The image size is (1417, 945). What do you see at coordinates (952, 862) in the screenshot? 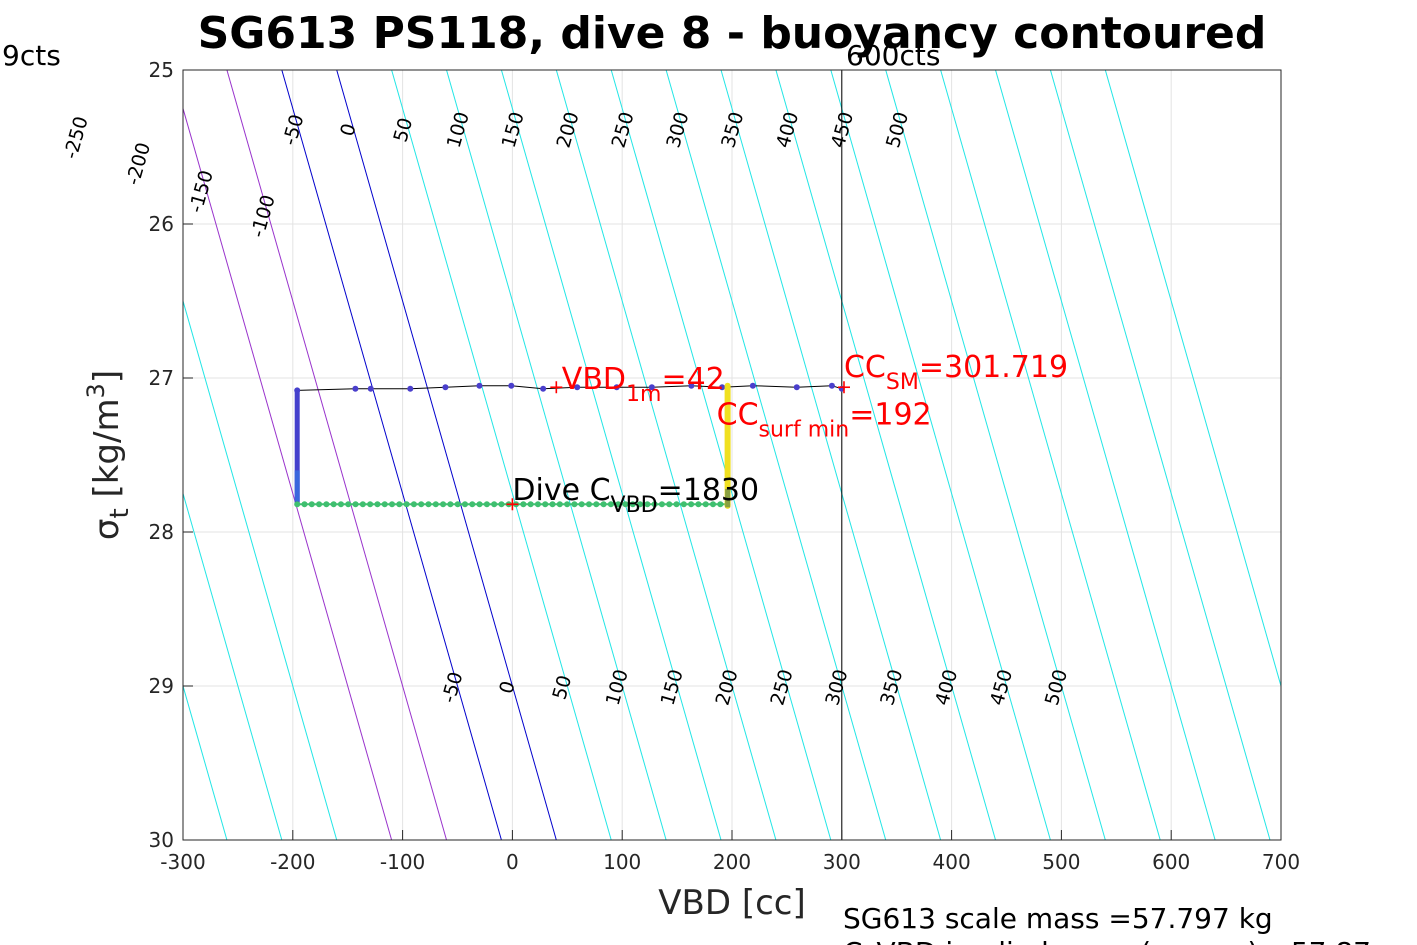
I see `x-tick-label: 400` at bounding box center [952, 862].